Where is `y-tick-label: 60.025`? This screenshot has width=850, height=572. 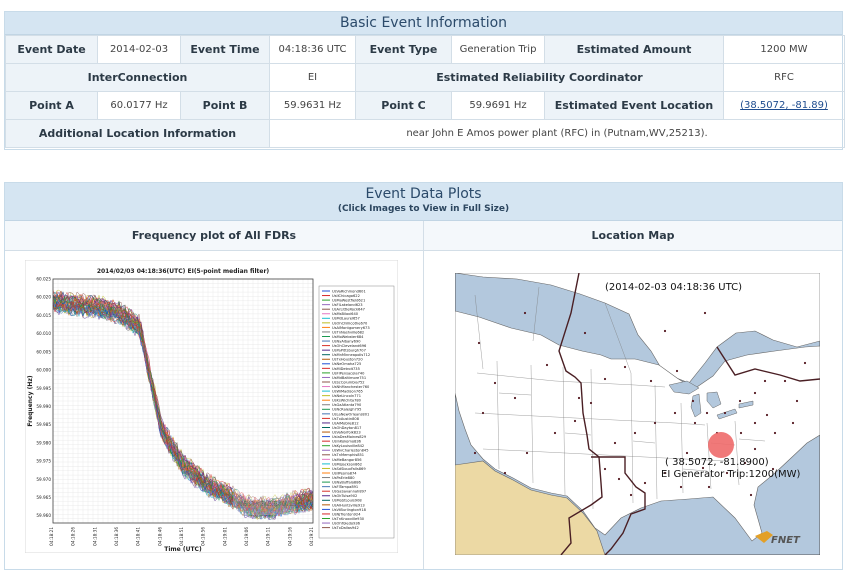 y-tick-label: 60.025 is located at coordinates (43, 279).